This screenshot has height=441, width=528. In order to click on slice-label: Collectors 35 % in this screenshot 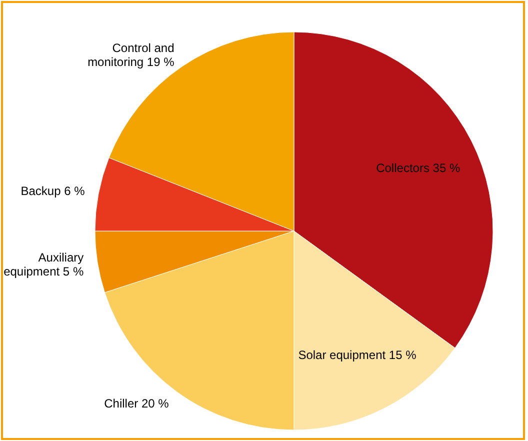, I will do `click(418, 167)`.